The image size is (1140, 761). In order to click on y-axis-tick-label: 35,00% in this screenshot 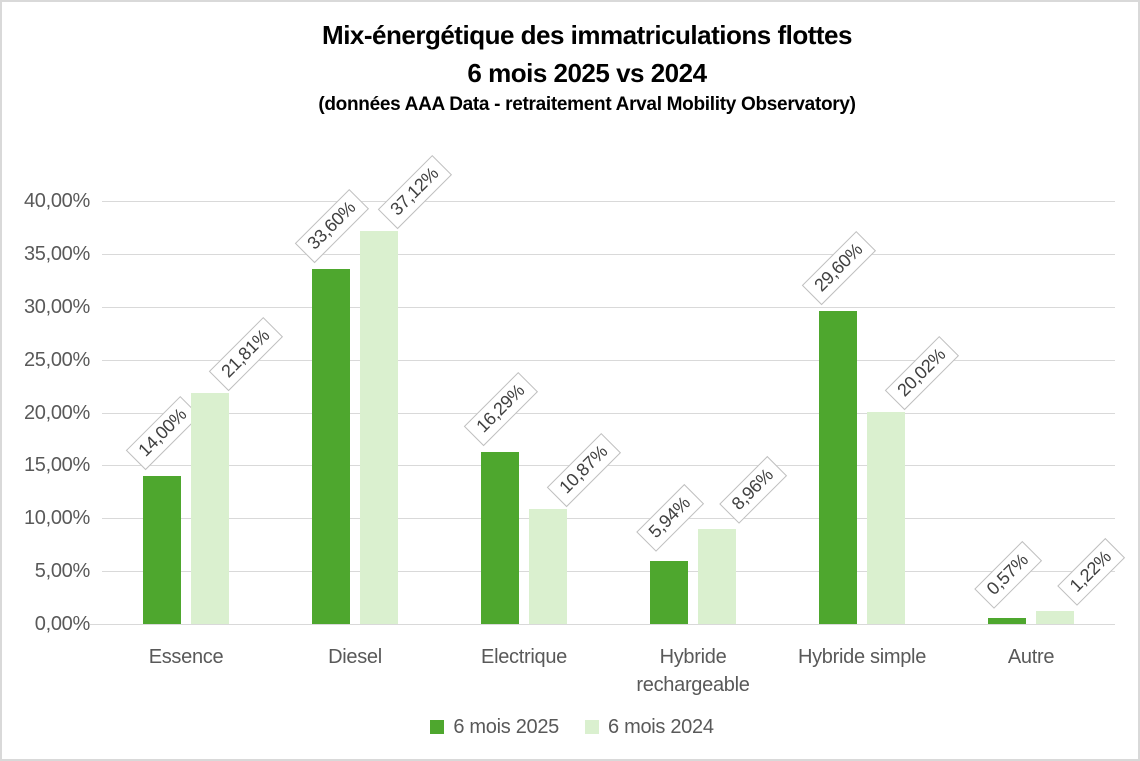, I will do `click(56, 254)`.